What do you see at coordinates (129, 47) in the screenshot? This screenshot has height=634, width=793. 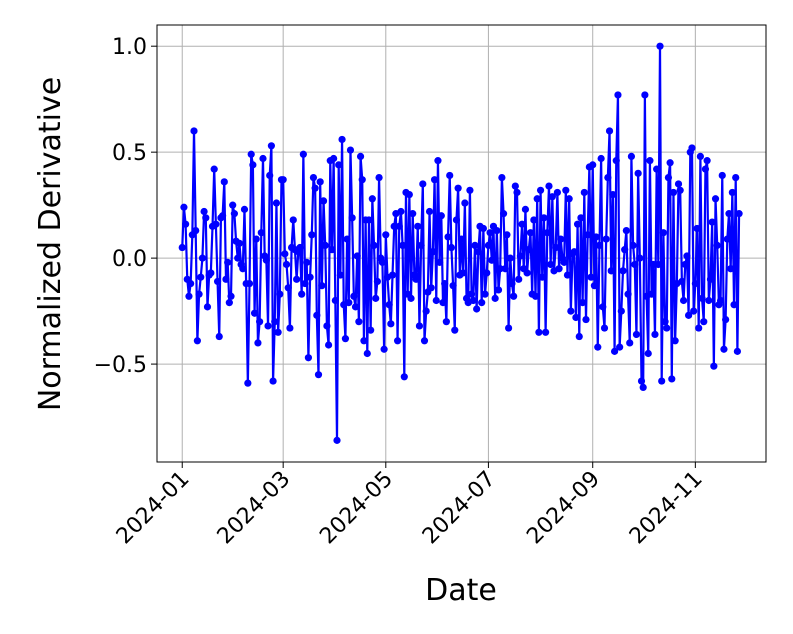 I see `y-tick-label: 1.0` at bounding box center [129, 47].